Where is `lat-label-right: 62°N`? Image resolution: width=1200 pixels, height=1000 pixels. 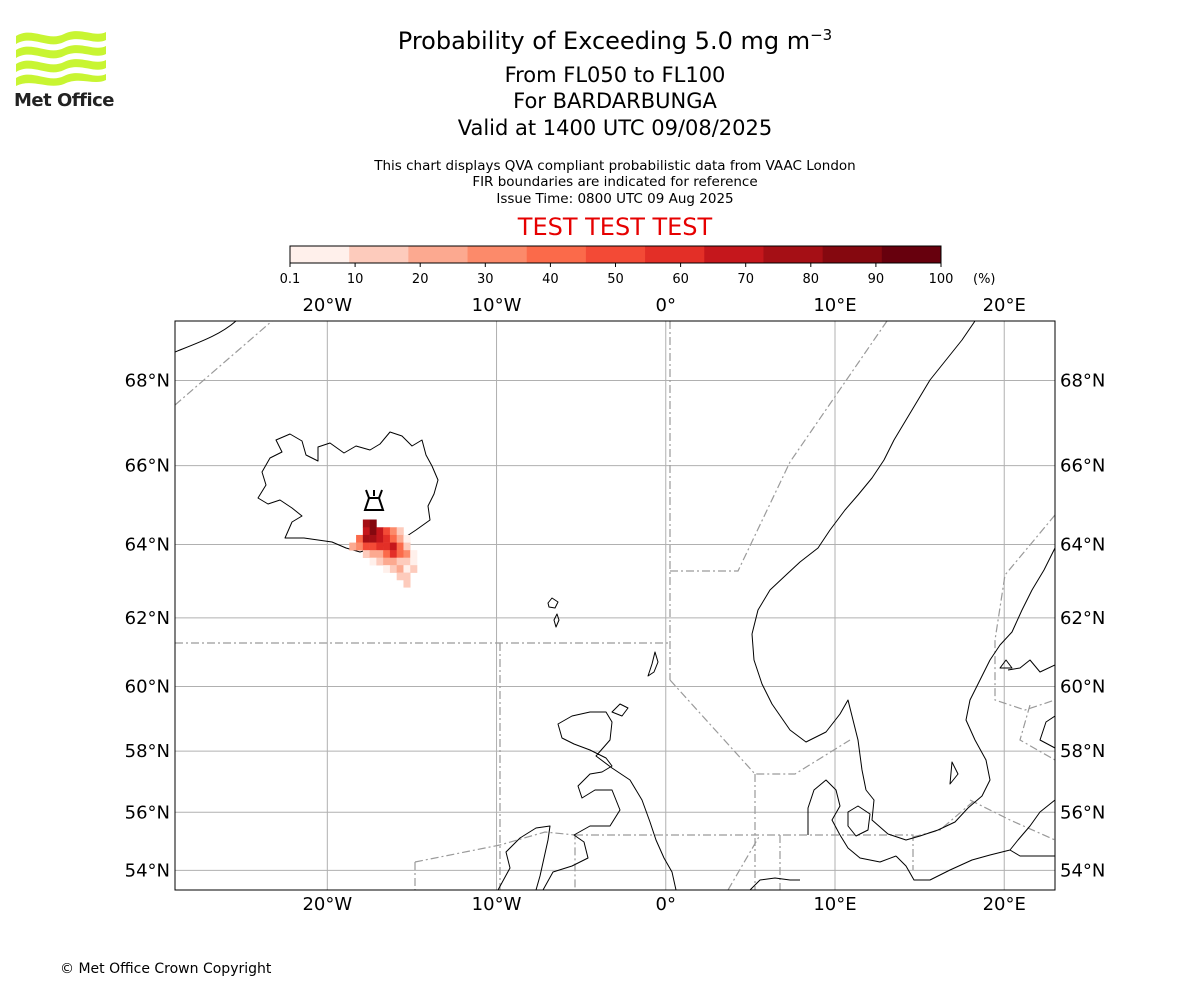 lat-label-right: 62°N is located at coordinates (1082, 618).